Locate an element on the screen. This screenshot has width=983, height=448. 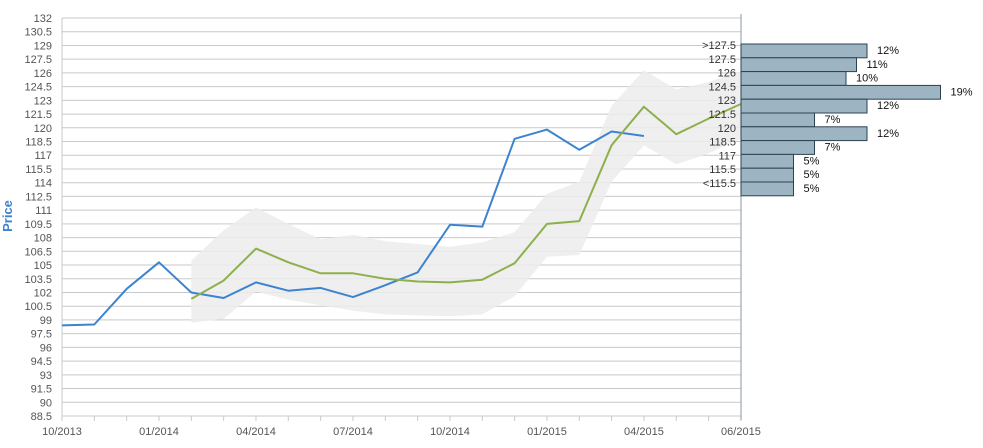
y-tick-label: 106.5 is located at coordinates (38, 252).